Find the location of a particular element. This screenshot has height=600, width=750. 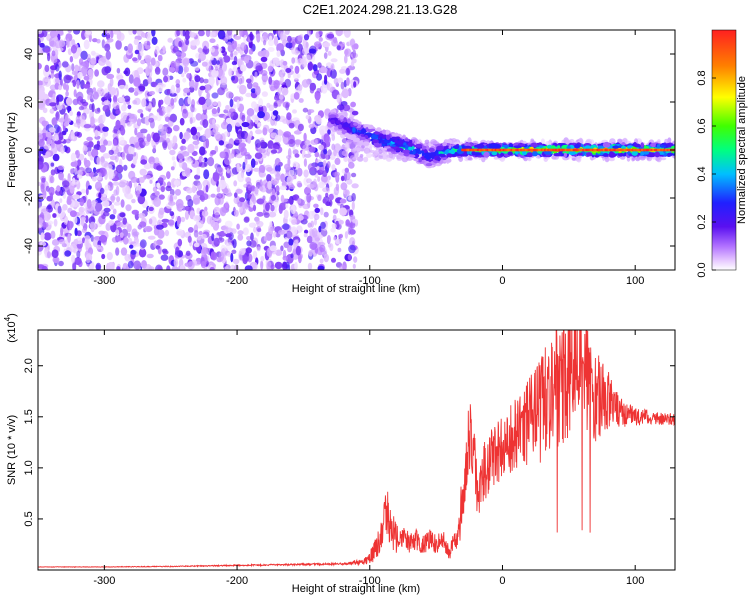

spectrogram-ytick-label: 0 is located at coordinates (29, 150).